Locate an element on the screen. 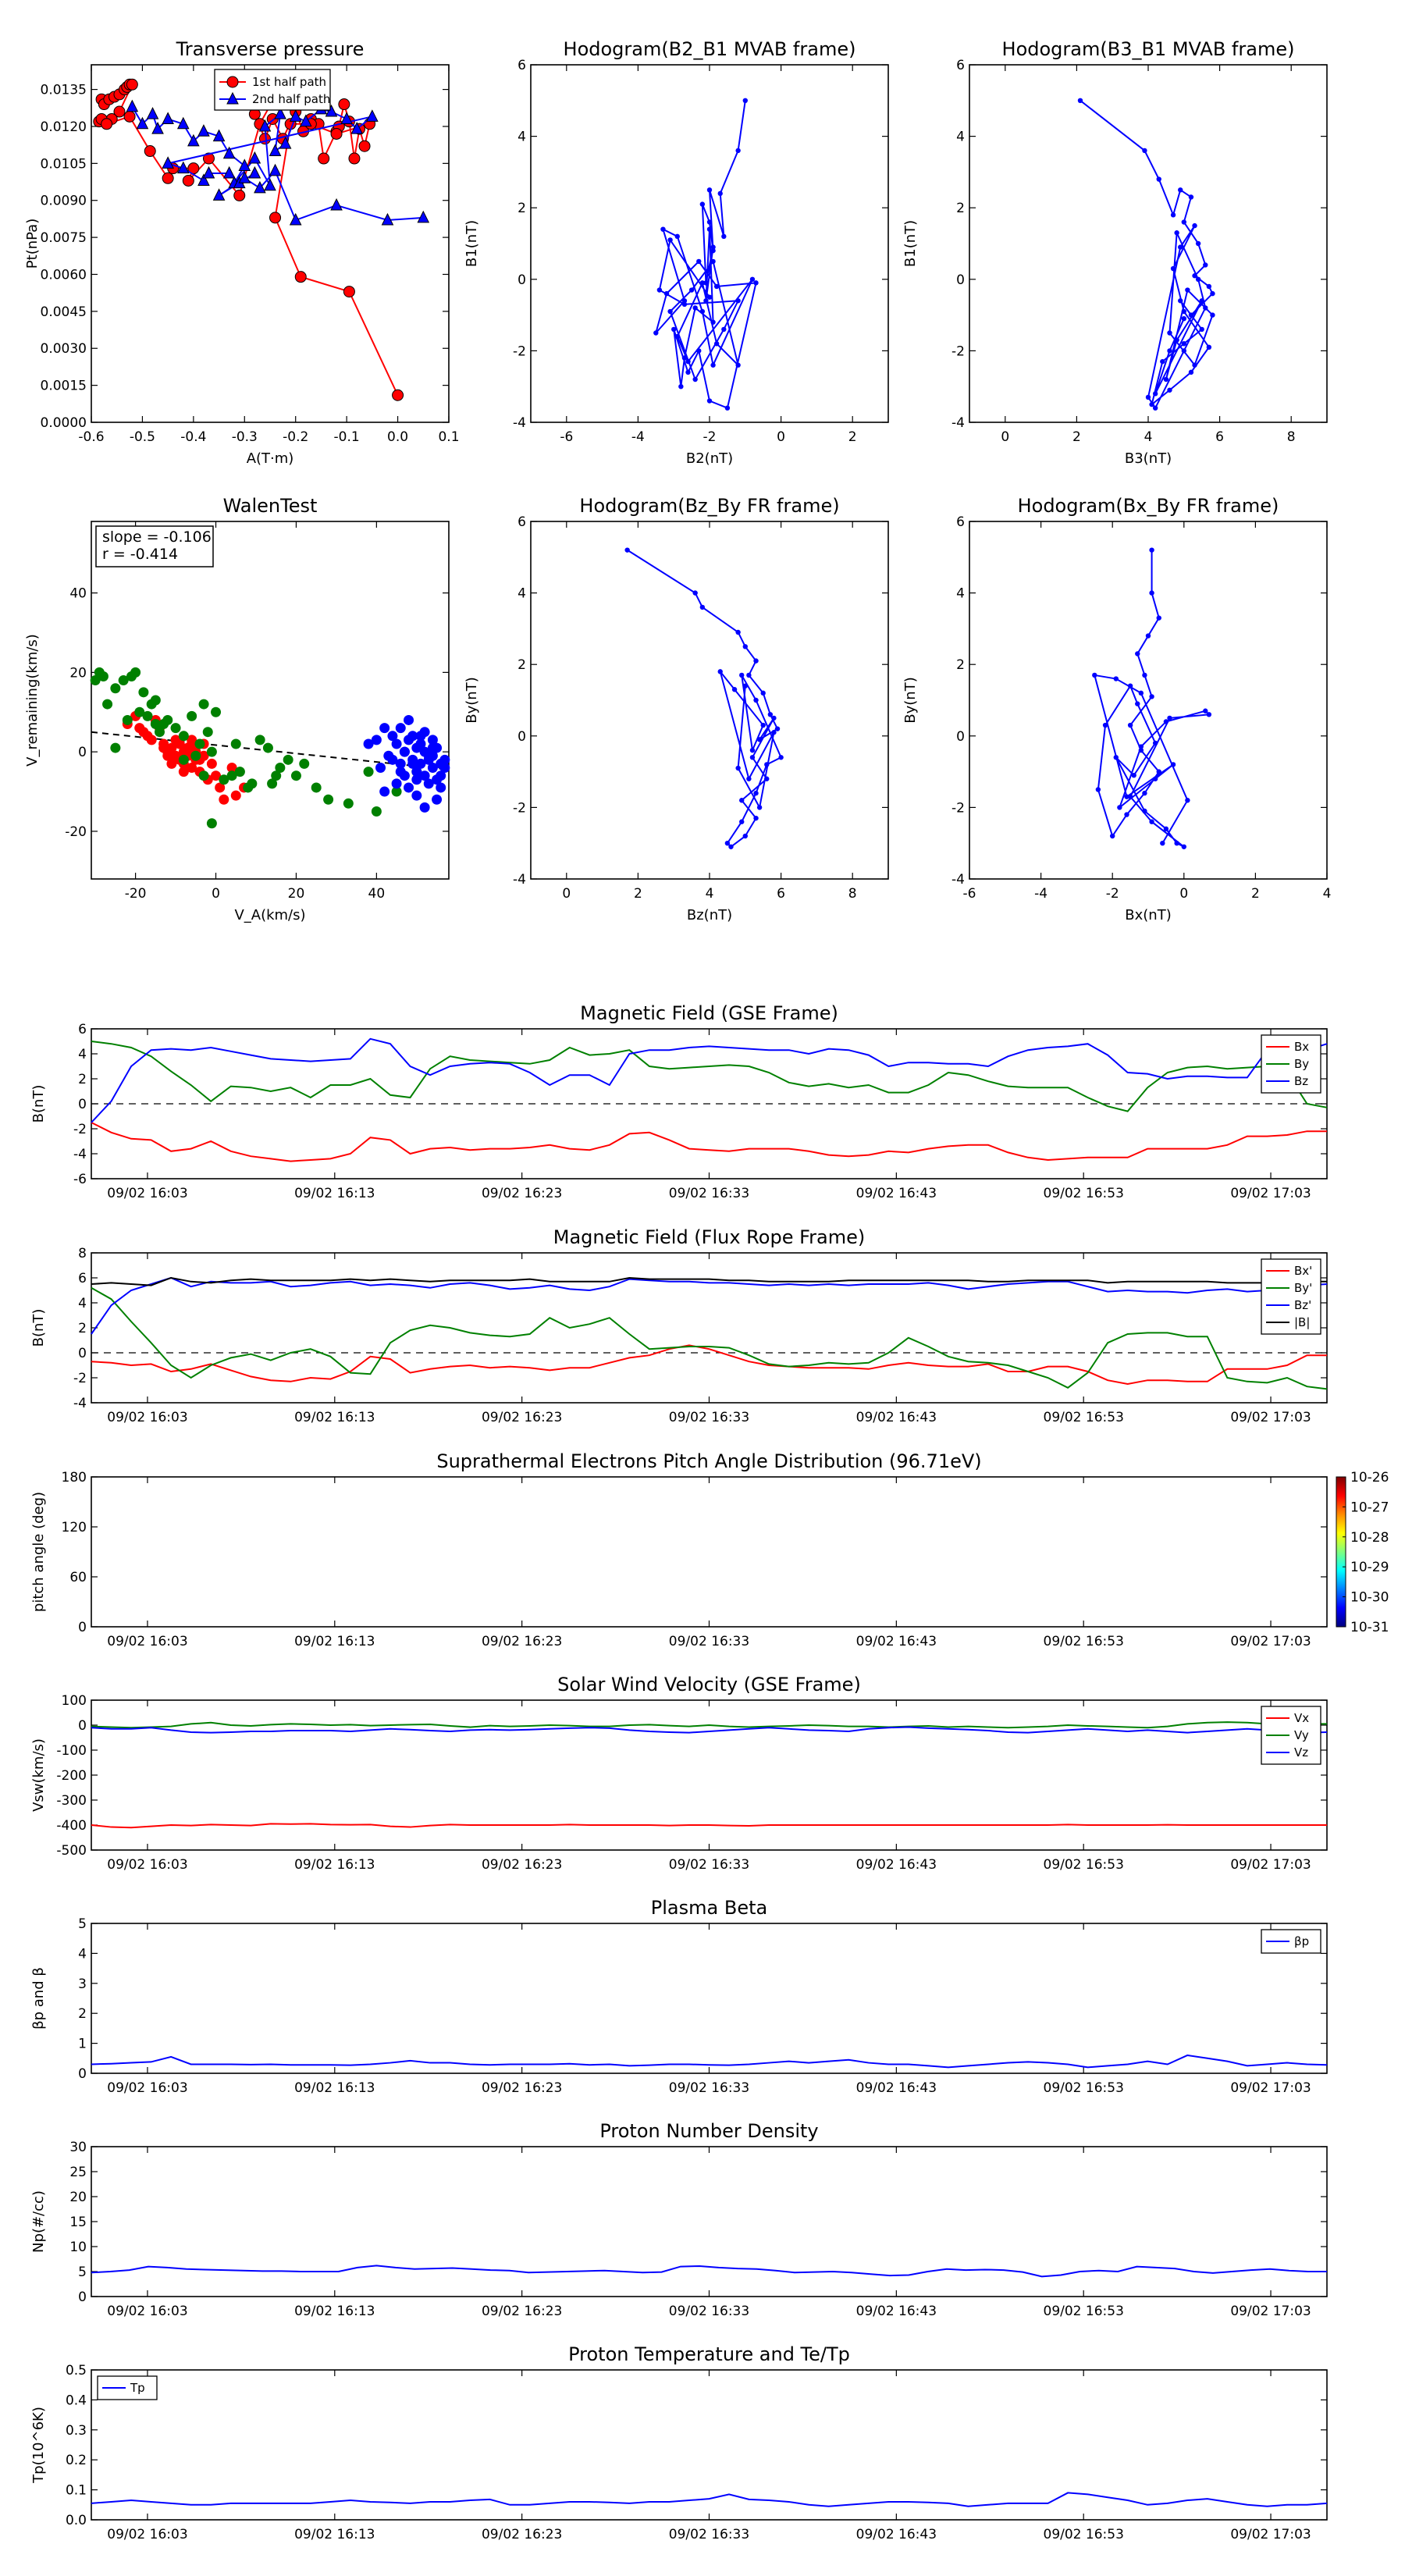 The width and height of the screenshot is (1405, 2576). tp2-ytick-label: 0.5 is located at coordinates (76, 2371).